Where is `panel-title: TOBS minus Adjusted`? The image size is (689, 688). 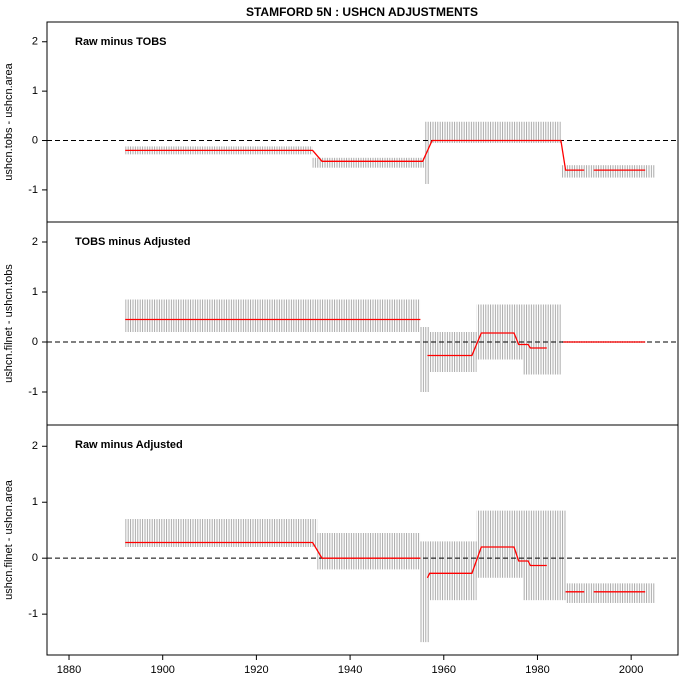 panel-title: TOBS minus Adjusted is located at coordinates (133, 242).